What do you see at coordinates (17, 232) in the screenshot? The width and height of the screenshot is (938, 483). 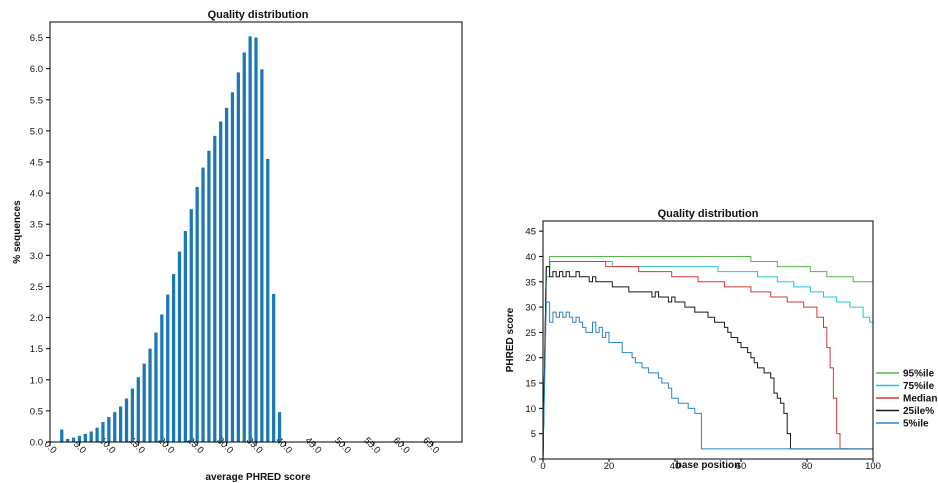 I see `histogram-y-label: % sequences` at bounding box center [17, 232].